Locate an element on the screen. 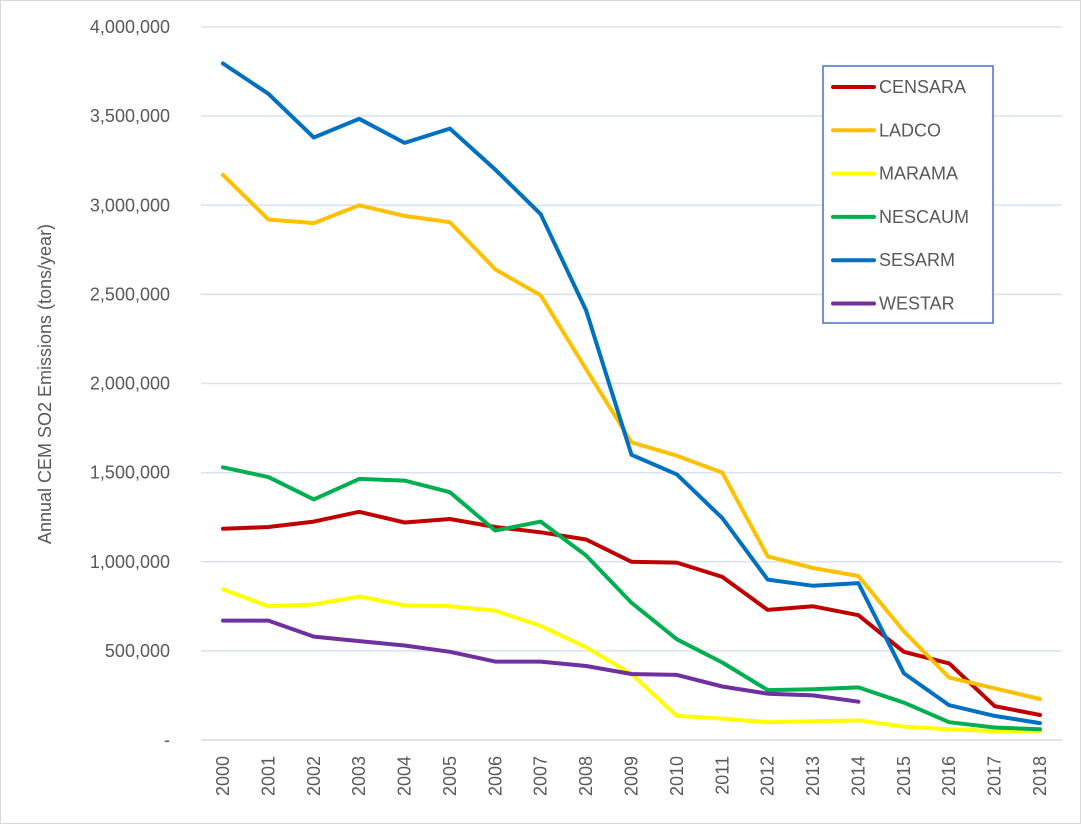  legend: CENSARA LADCO MARAMA NESCAUM SESARM WESTAR is located at coordinates (908, 194).